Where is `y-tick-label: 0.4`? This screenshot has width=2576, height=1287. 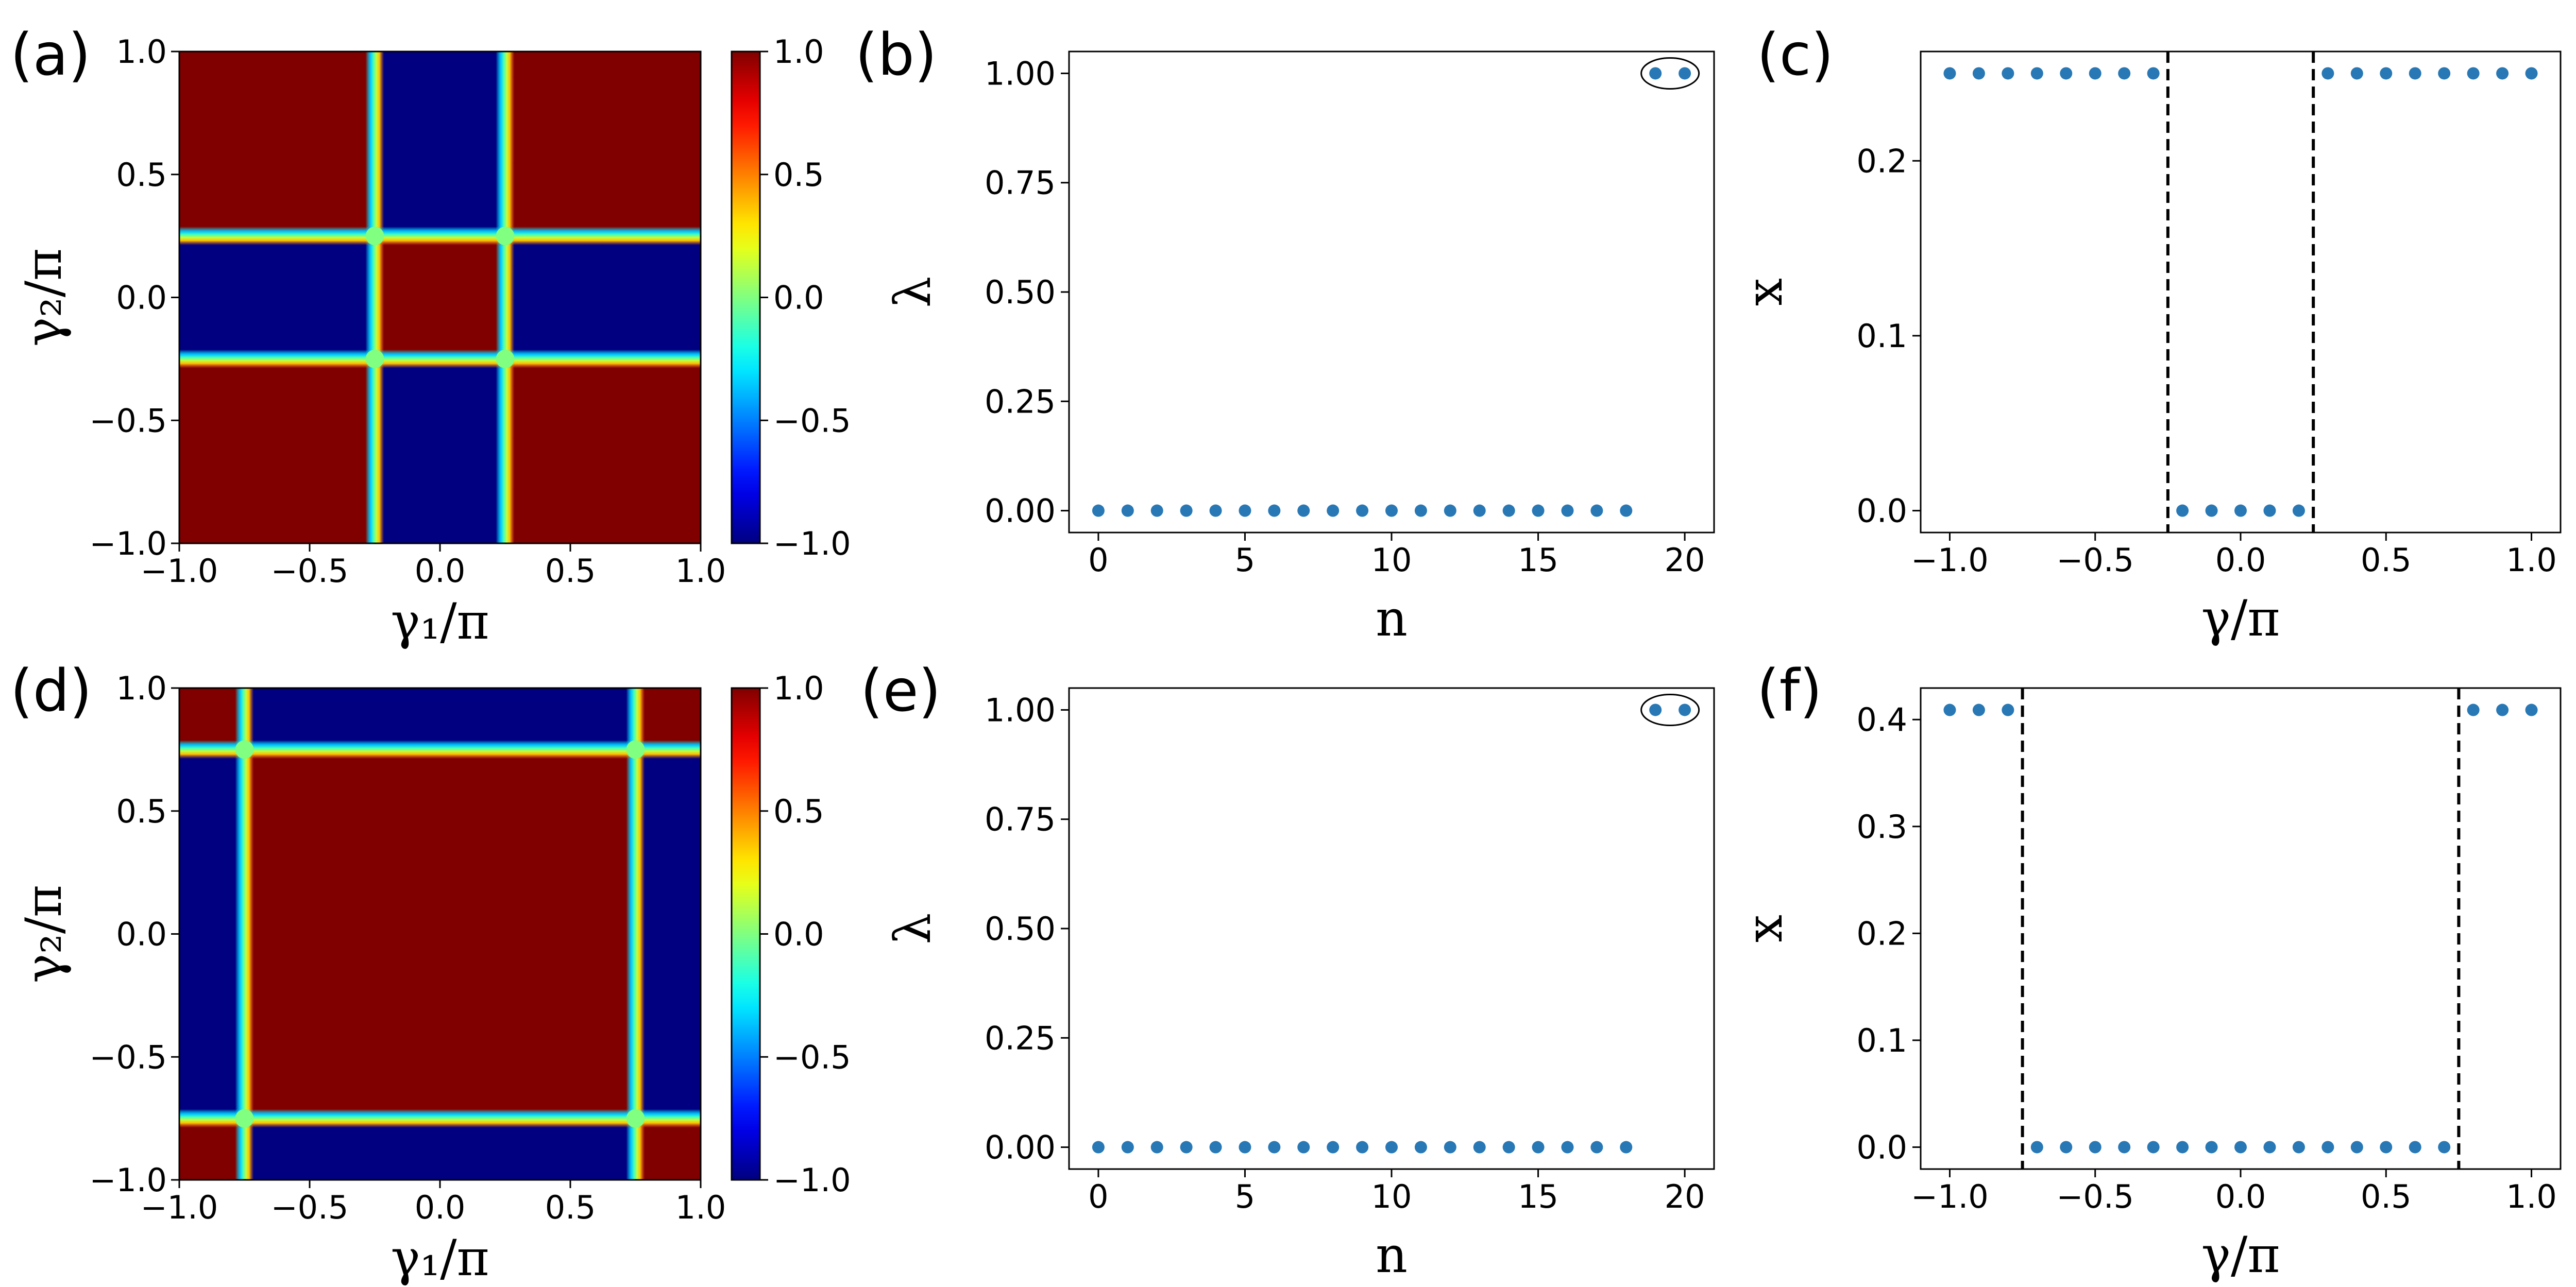 y-tick-label: 0.4 is located at coordinates (1881, 720).